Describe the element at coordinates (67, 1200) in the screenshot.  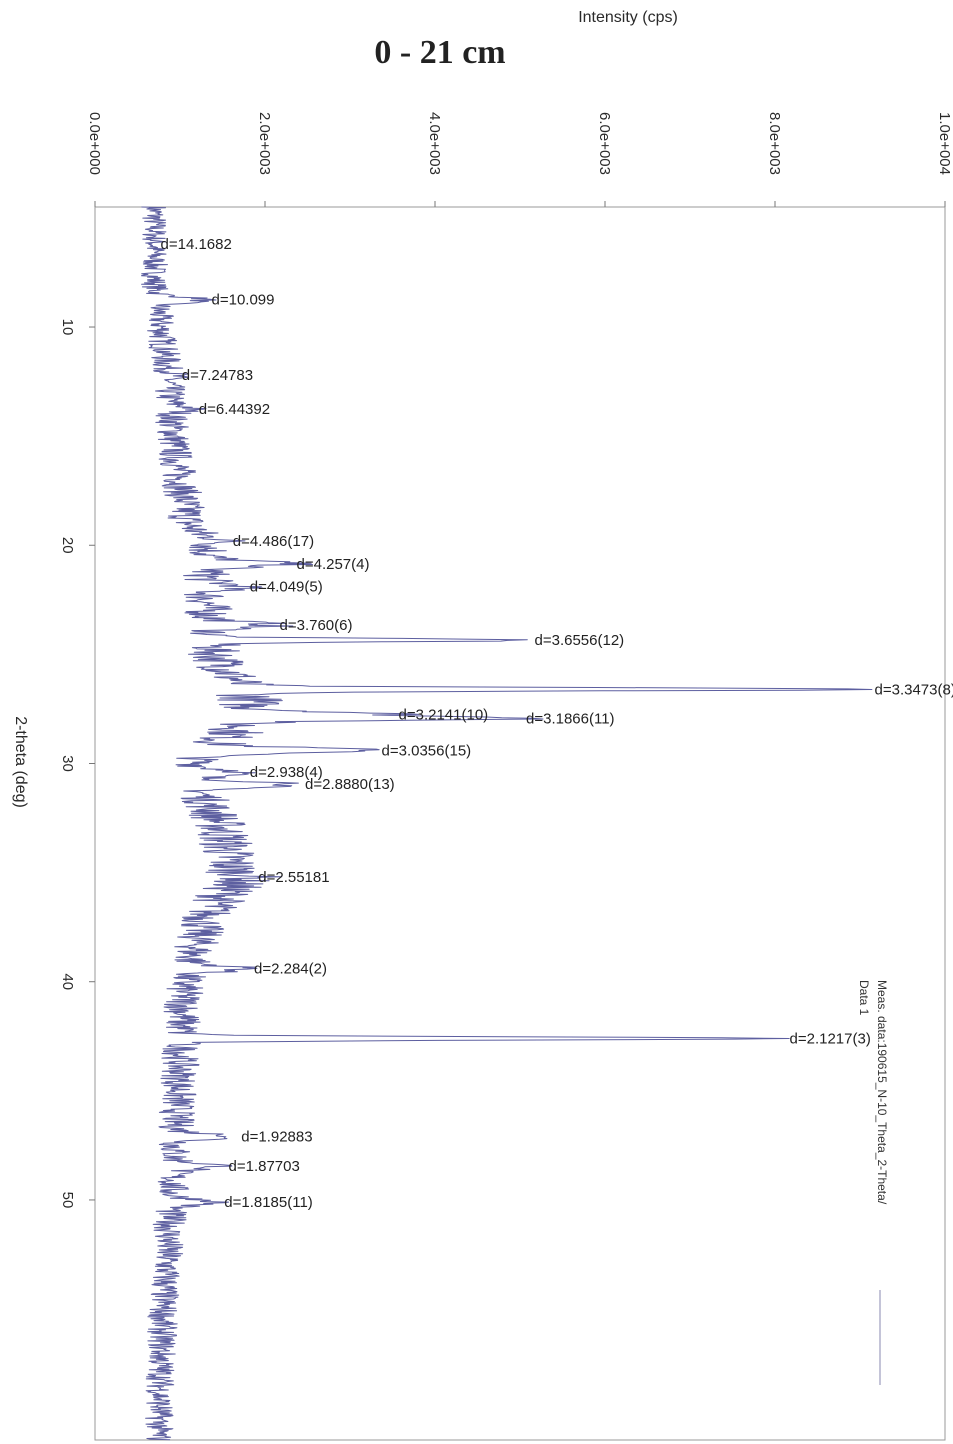
I see `two-theta-tick-label: 50` at that location.